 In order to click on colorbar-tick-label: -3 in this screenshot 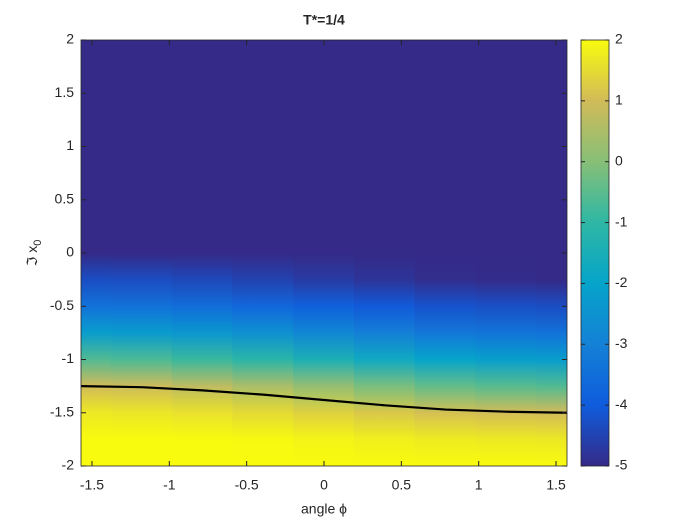, I will do `click(621, 343)`.